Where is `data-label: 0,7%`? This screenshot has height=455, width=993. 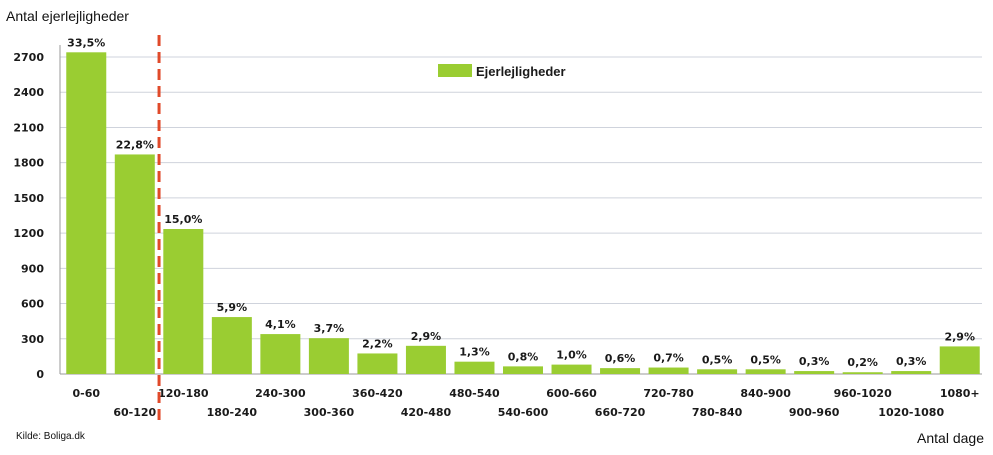
data-label: 0,7% is located at coordinates (668, 358).